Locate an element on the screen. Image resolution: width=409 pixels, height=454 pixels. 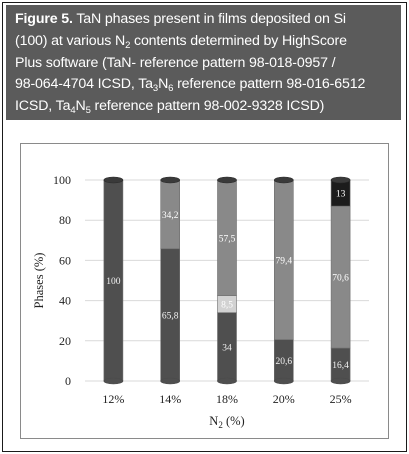
caption-text: reference pattern 98-016-6512 is located at coordinates (269, 84).